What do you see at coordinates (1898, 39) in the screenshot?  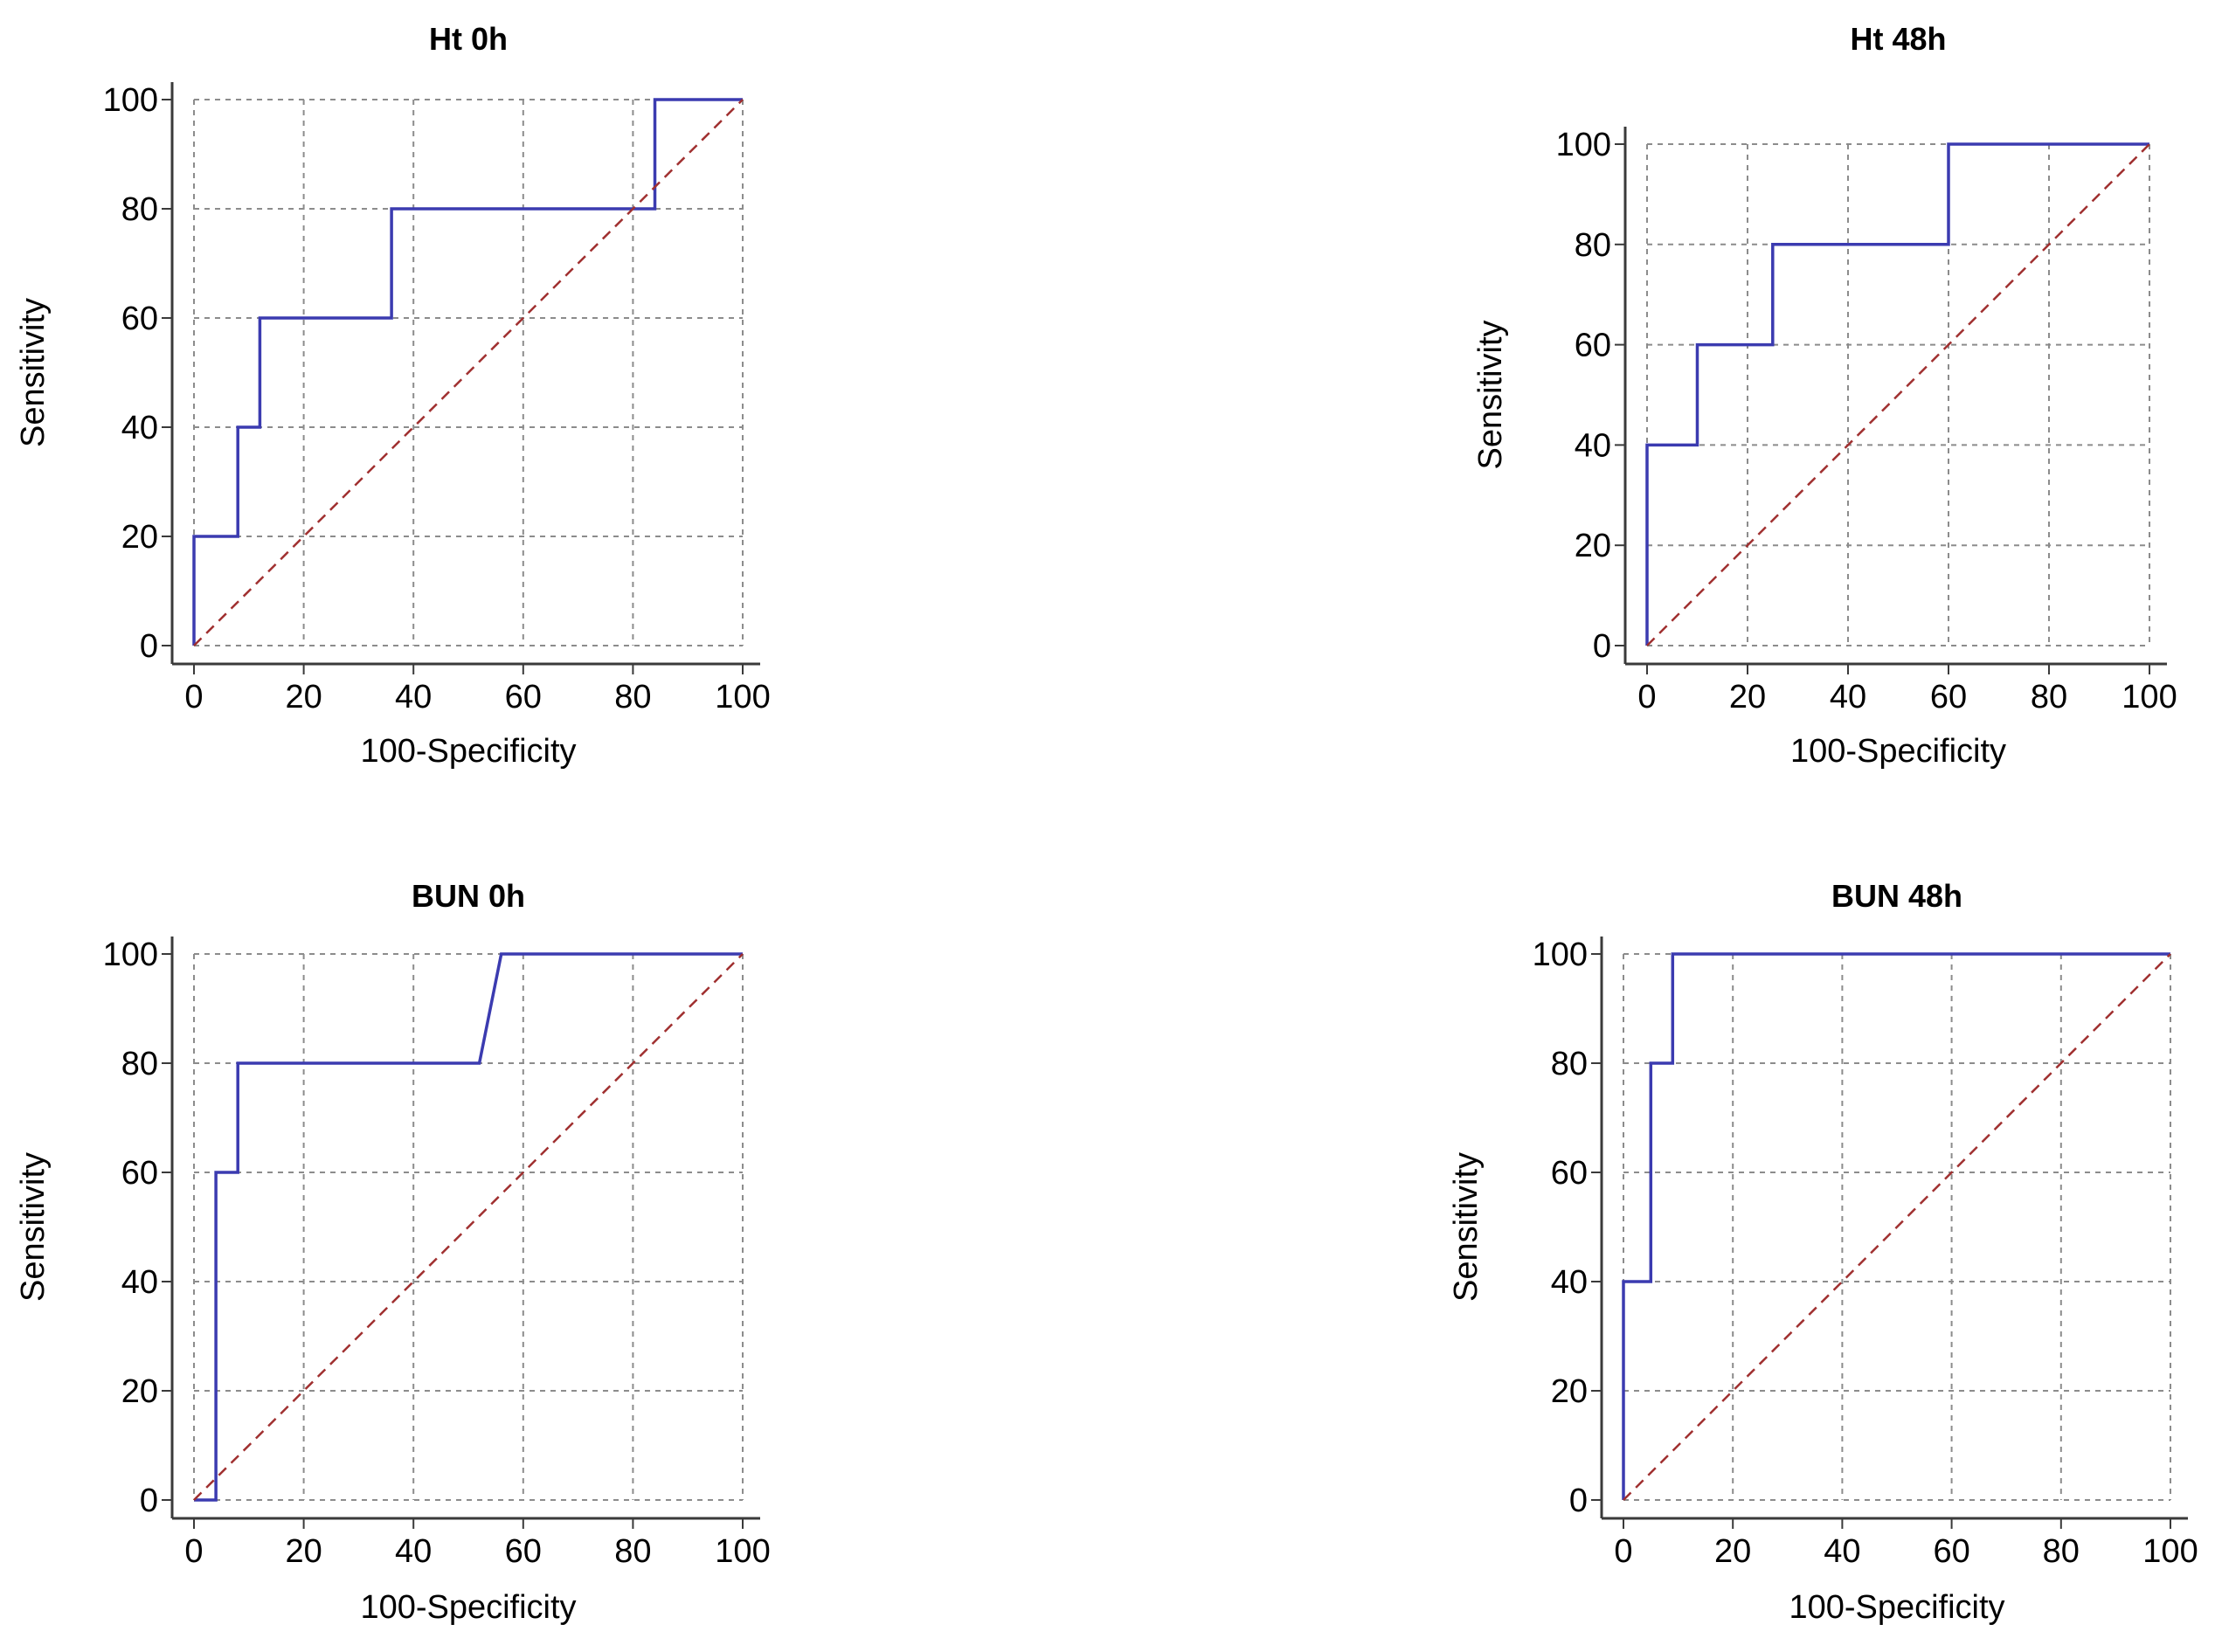 I see `chart-title: Ht 48h` at bounding box center [1898, 39].